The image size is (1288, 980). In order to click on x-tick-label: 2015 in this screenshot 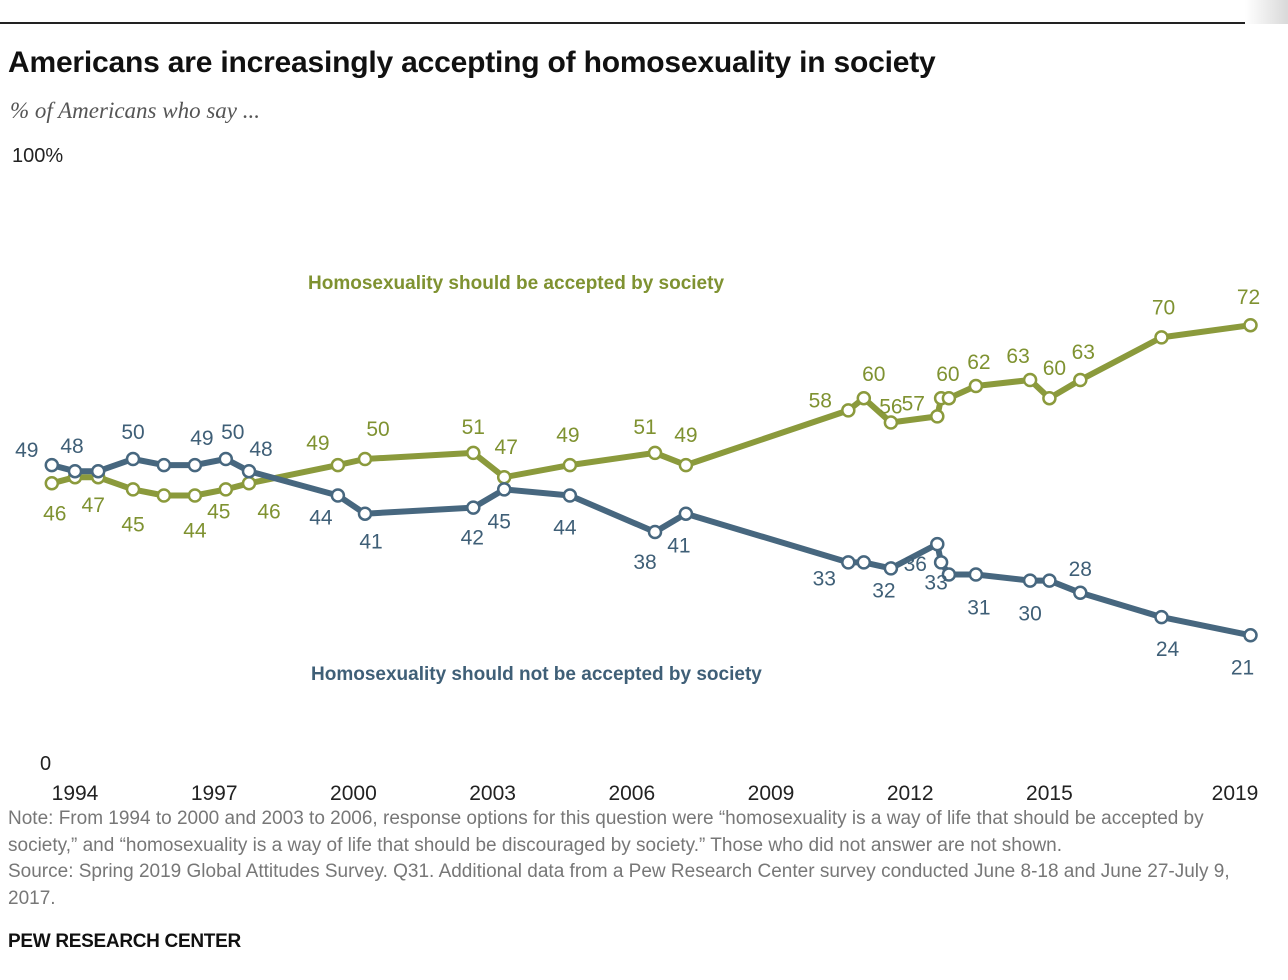, I will do `click(1049, 793)`.